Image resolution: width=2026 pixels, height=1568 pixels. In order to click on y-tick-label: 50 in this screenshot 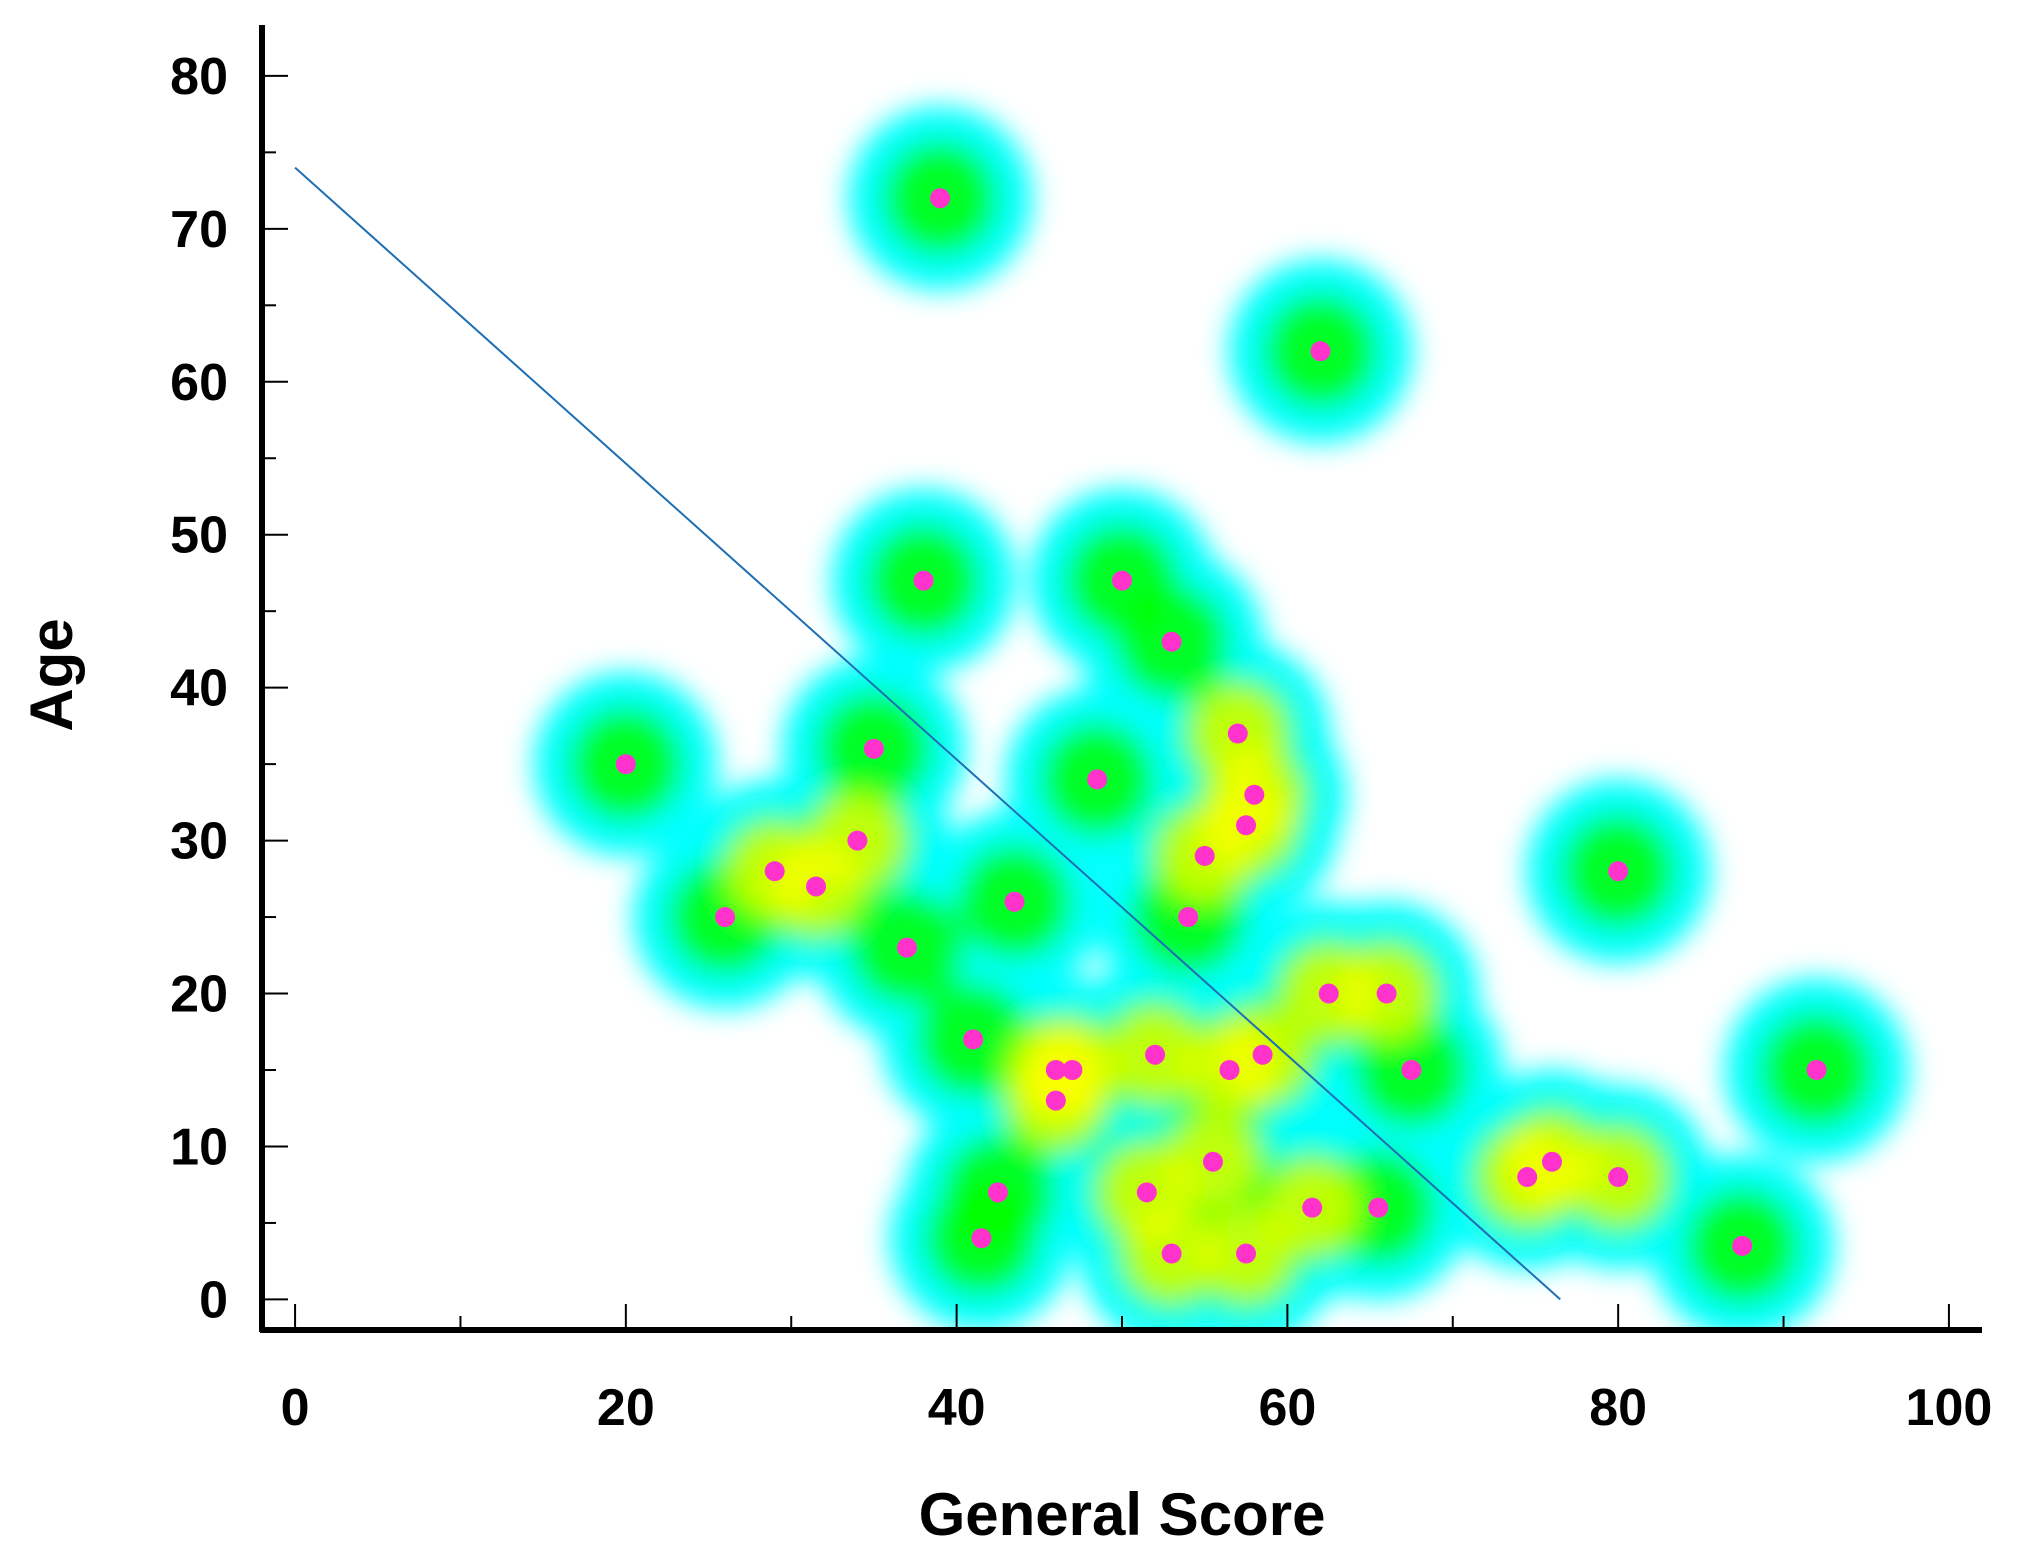, I will do `click(199, 536)`.